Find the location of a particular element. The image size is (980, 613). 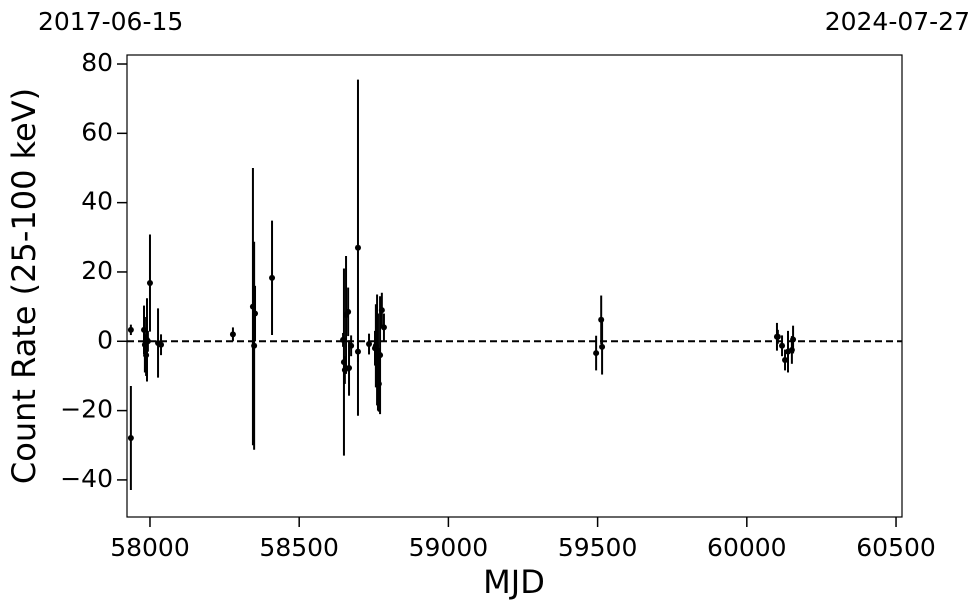

y-tick-label: 0 is located at coordinates (105, 339).